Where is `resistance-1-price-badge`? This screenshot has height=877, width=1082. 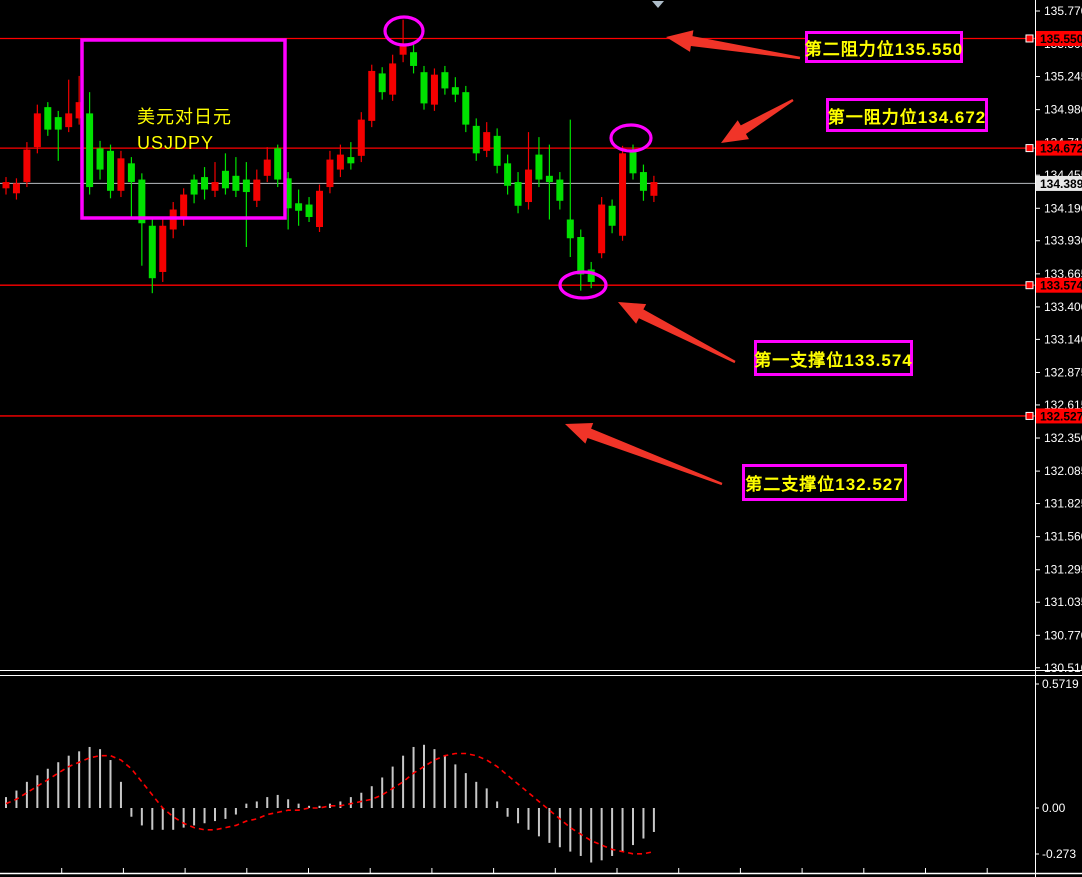 resistance-1-price-badge is located at coordinates (1059, 148).